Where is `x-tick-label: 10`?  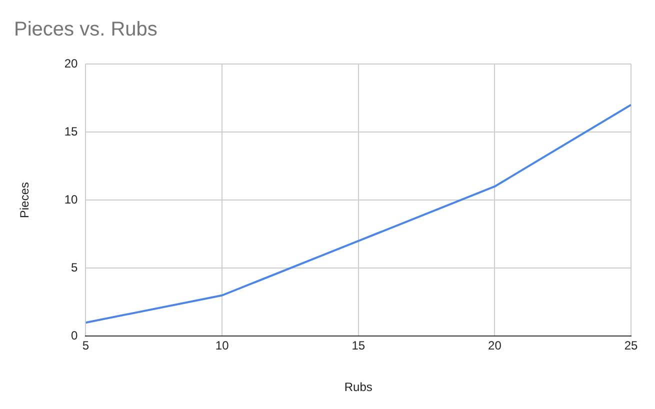 x-tick-label: 10 is located at coordinates (222, 345).